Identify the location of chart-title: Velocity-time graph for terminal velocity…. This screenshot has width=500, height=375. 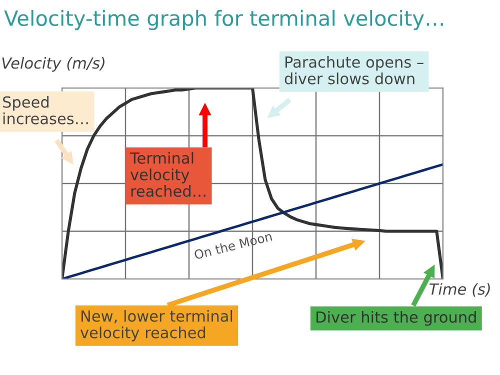
(223, 20).